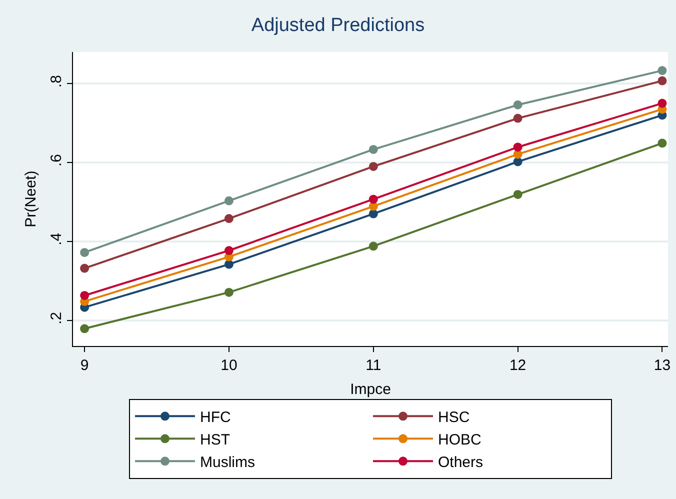 This screenshot has height=499, width=676. Describe the element at coordinates (56, 160) in the screenshot. I see `y-tick-label: .6` at that location.